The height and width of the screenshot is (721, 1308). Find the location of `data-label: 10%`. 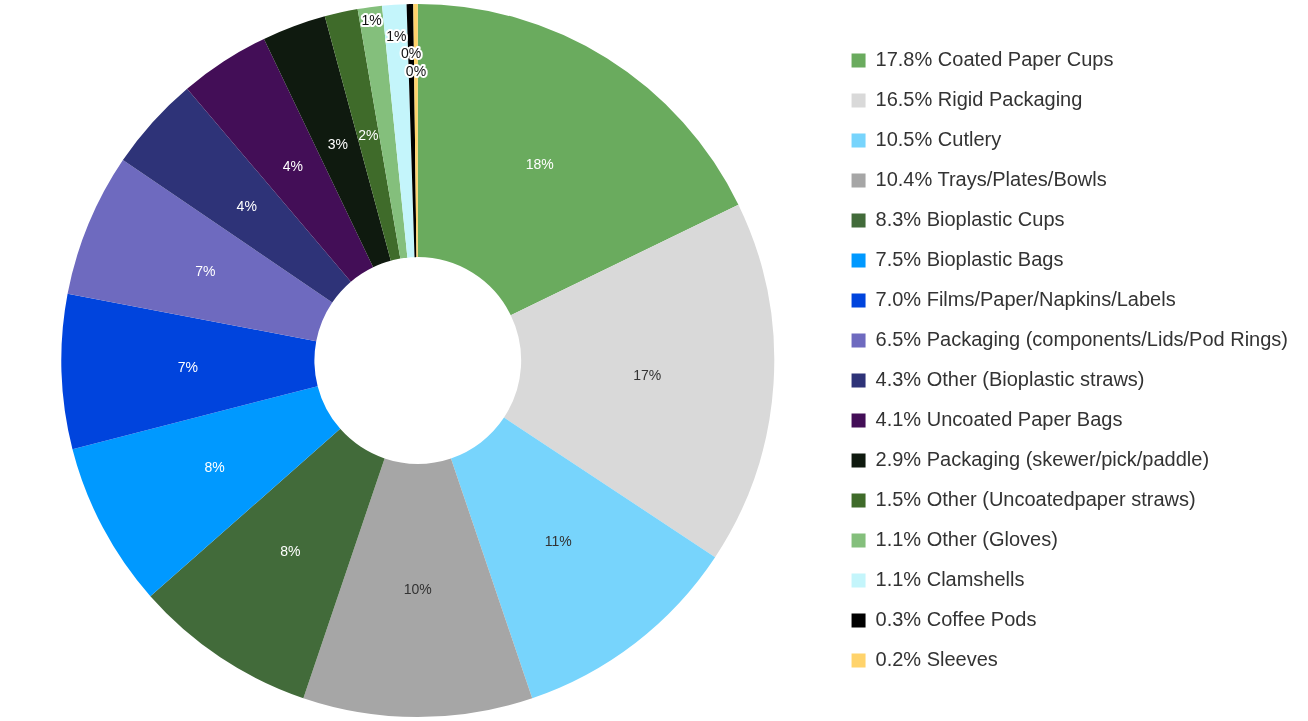

data-label: 10% is located at coordinates (417, 589).